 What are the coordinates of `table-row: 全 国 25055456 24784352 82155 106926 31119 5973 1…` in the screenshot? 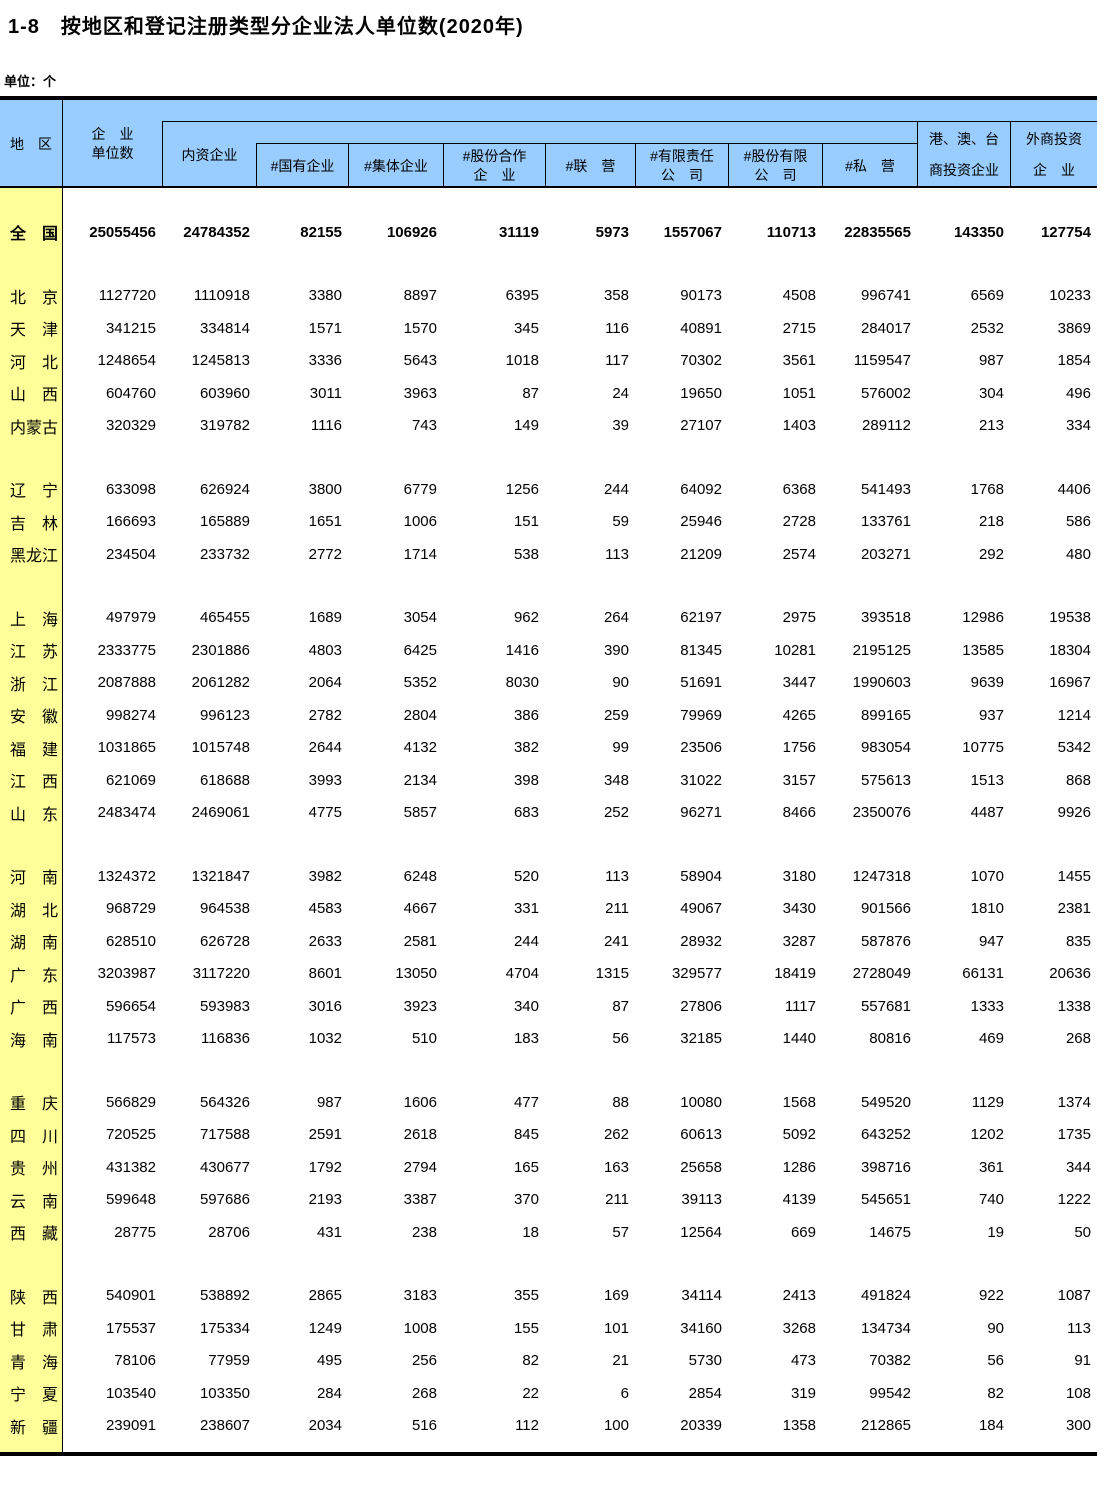 It's located at (548, 232).